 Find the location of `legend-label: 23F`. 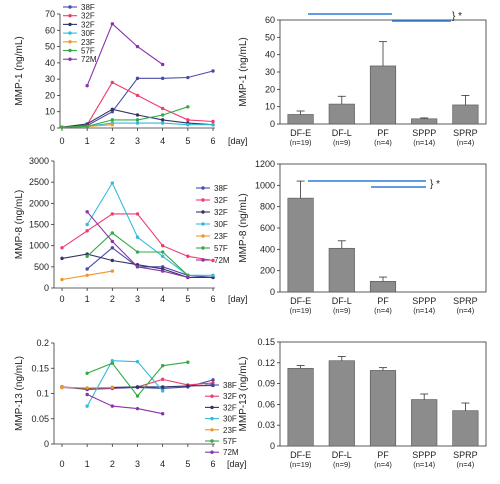

legend-label: 23F is located at coordinates (221, 236).